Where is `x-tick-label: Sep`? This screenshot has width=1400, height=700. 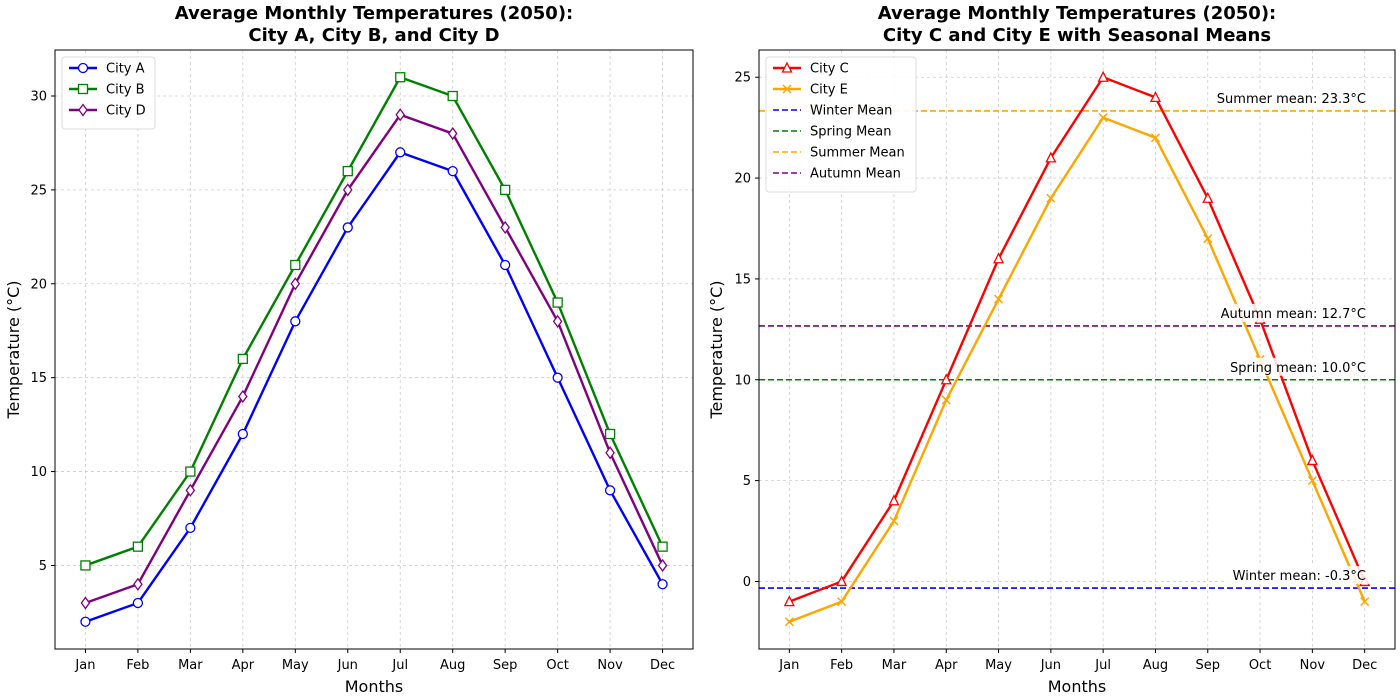 x-tick-label: Sep is located at coordinates (505, 665).